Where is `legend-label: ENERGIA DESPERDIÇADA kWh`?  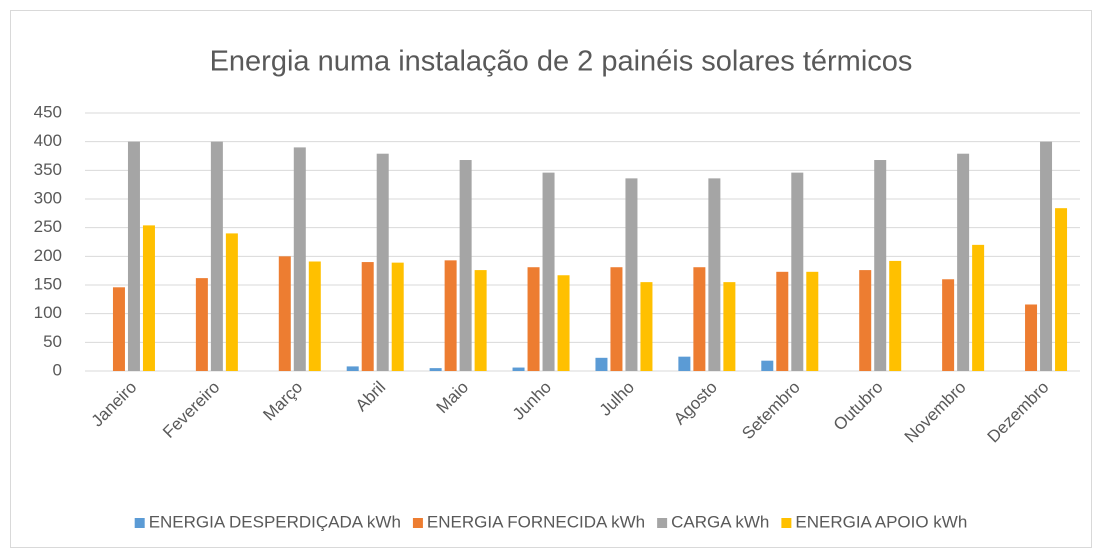 legend-label: ENERGIA DESPERDIÇADA kWh is located at coordinates (275, 521).